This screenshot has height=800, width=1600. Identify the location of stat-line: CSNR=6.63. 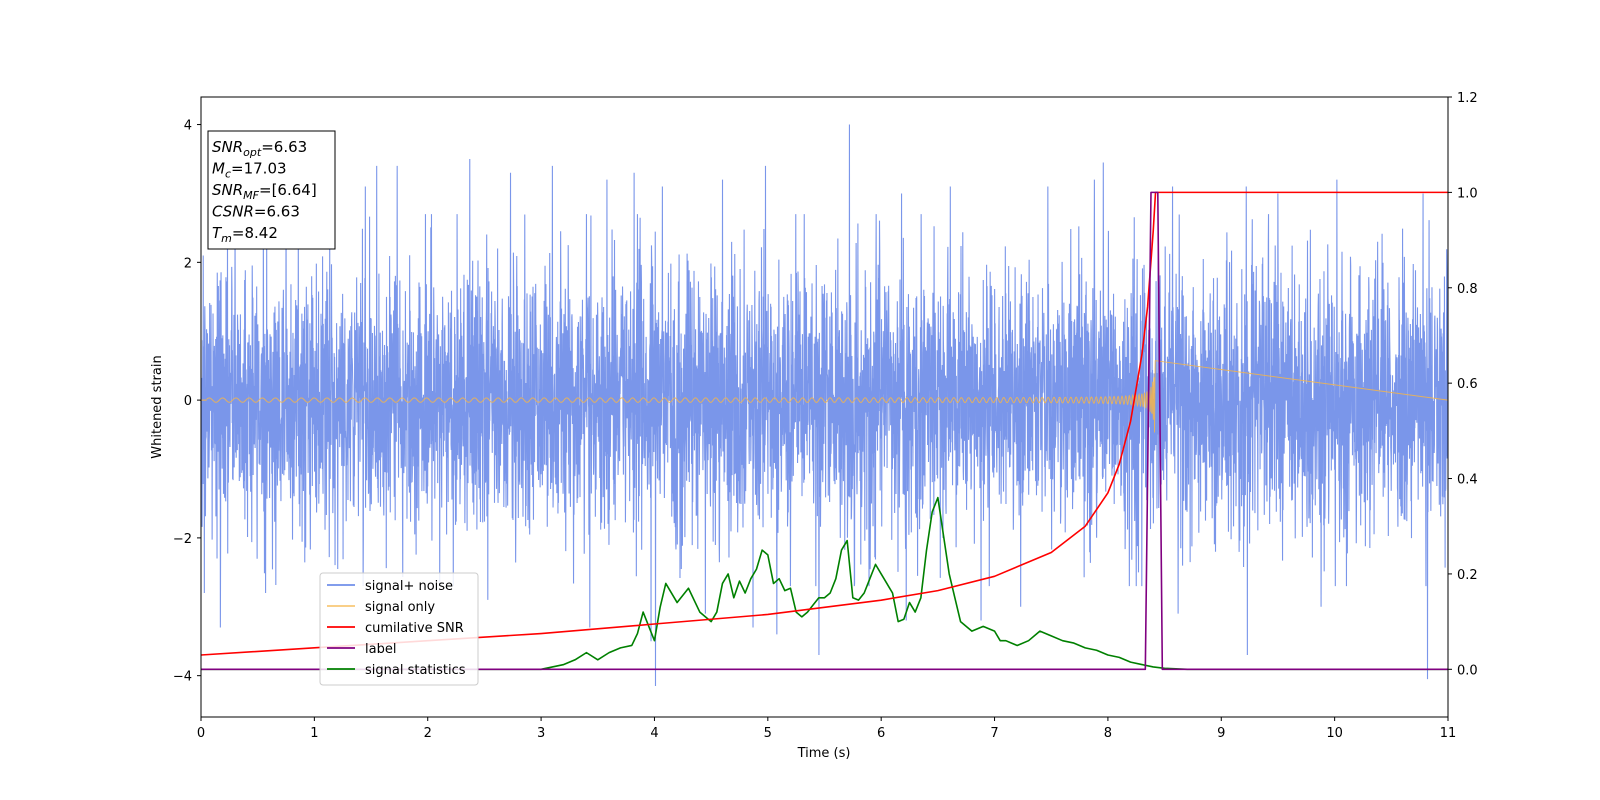
(256, 212).